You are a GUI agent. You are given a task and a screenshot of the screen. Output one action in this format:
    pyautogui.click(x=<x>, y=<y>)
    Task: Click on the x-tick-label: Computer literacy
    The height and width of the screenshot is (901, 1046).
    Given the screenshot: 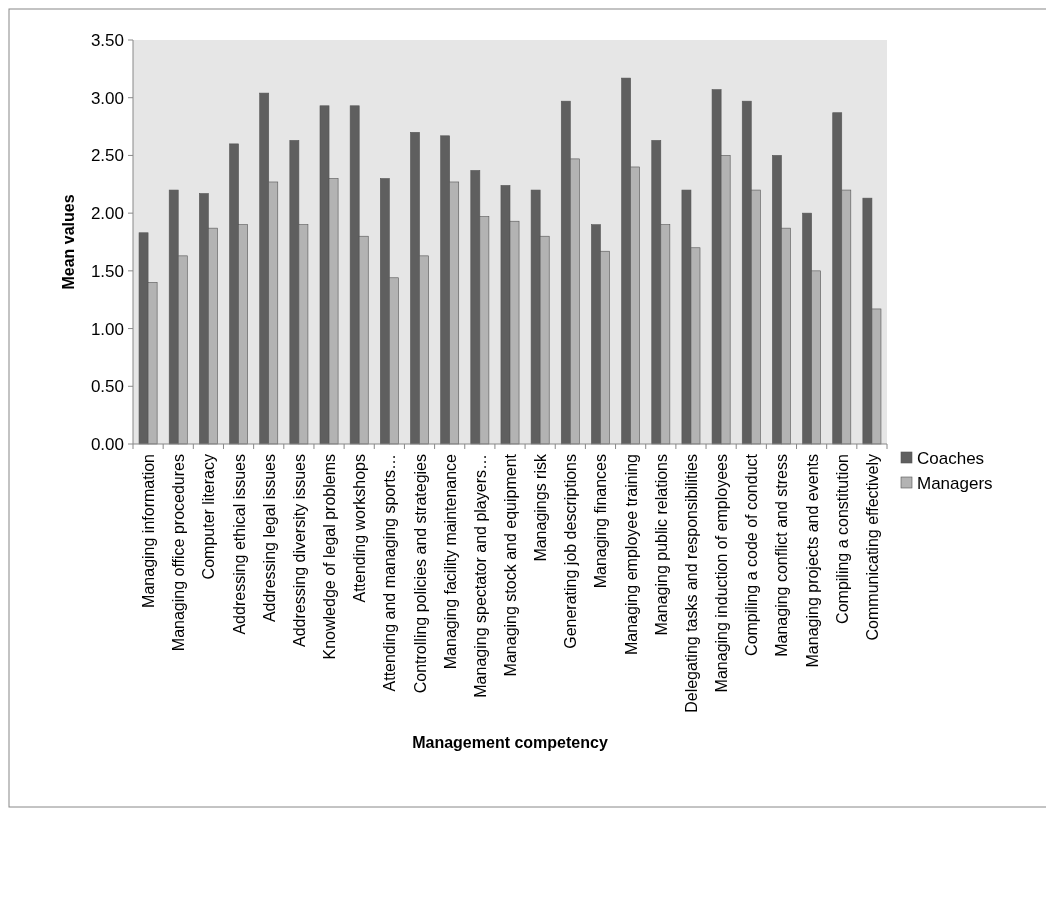 What is the action you would take?
    pyautogui.click(x=209, y=517)
    